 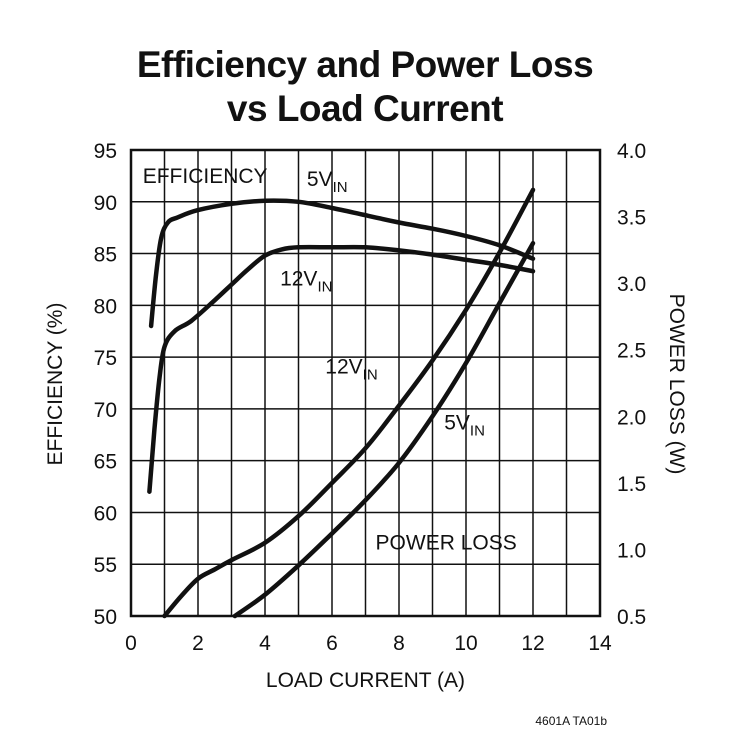 I want to click on annotation-efficiency: EFFICIENCY, so click(x=205, y=176).